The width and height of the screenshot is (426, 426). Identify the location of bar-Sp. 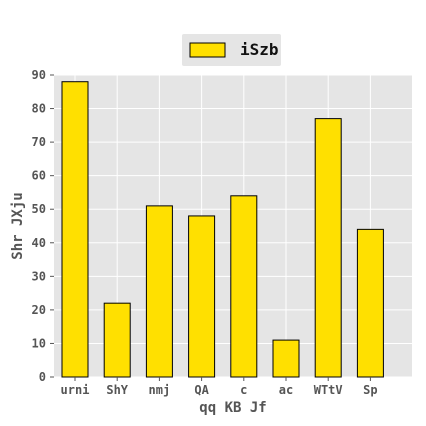
(370, 303).